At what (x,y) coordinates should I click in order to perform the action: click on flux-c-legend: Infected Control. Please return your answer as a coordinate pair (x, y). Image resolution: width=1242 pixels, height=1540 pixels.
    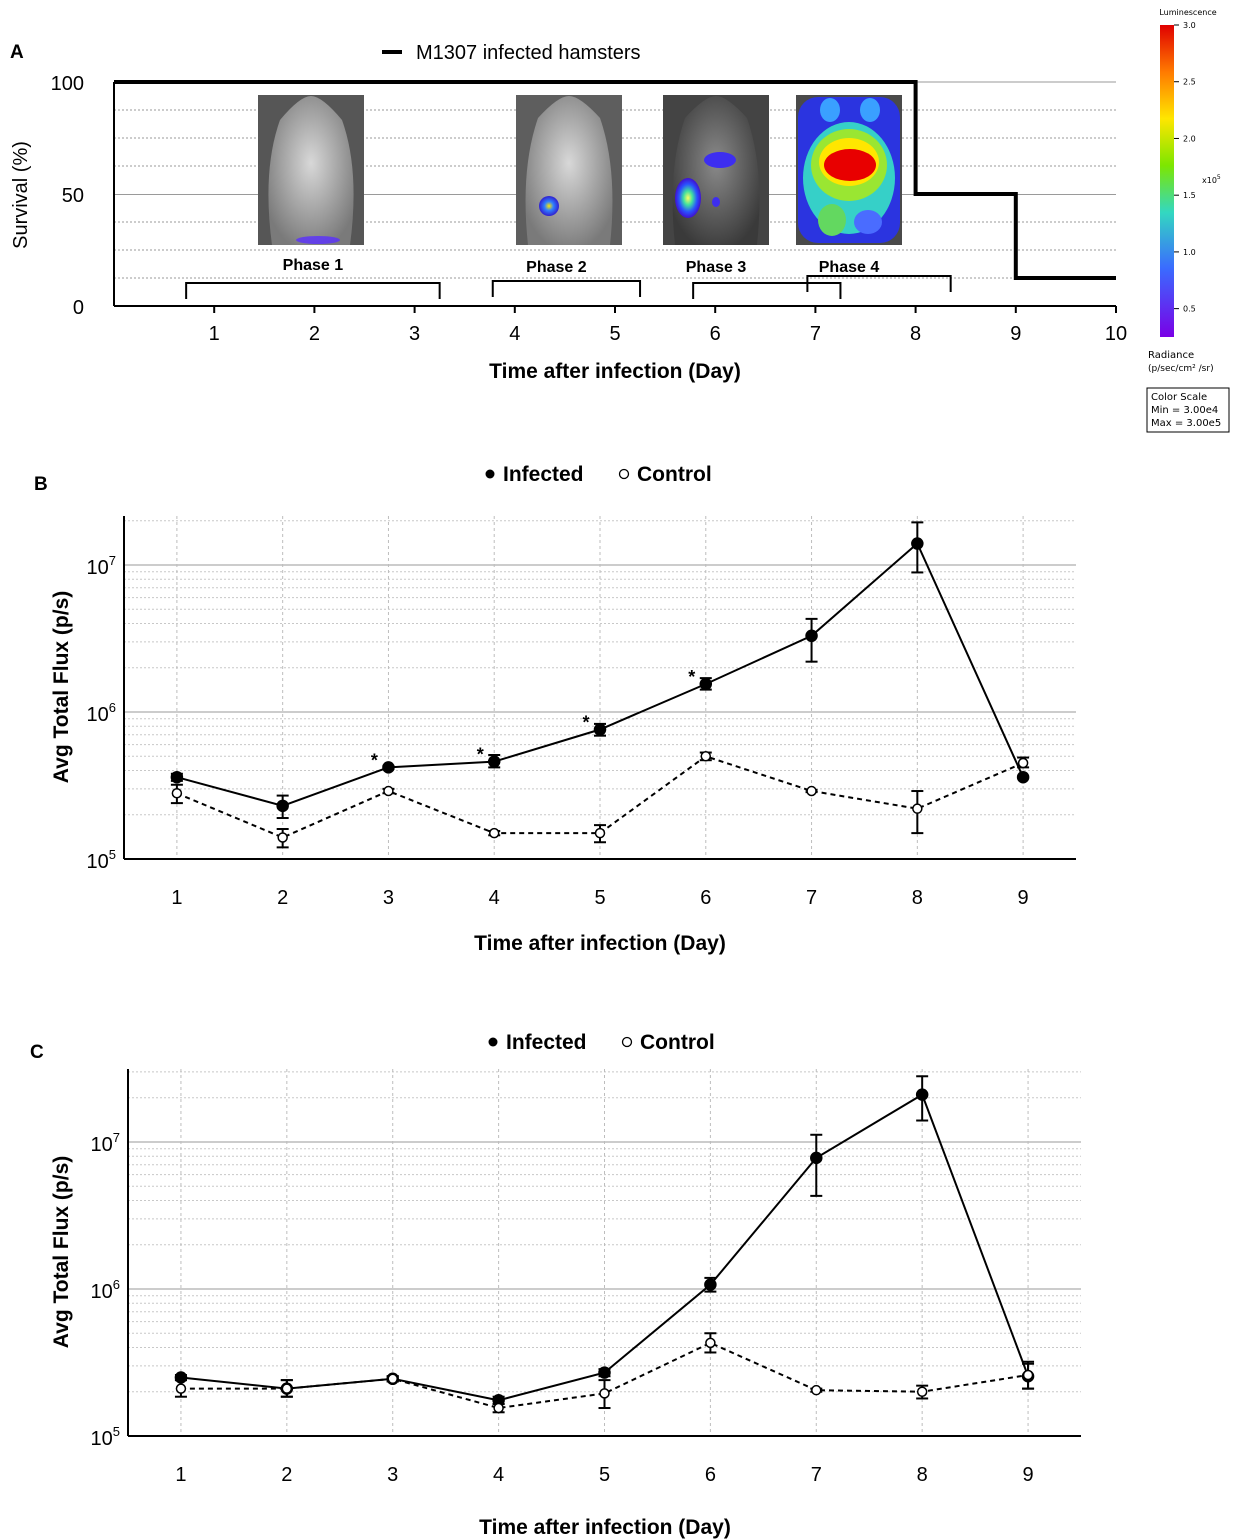
    Looking at the image, I should click on (601, 1042).